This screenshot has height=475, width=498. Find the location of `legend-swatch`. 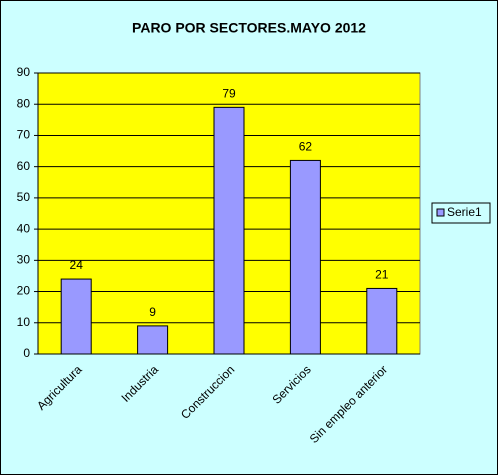

legend-swatch is located at coordinates (440, 212).